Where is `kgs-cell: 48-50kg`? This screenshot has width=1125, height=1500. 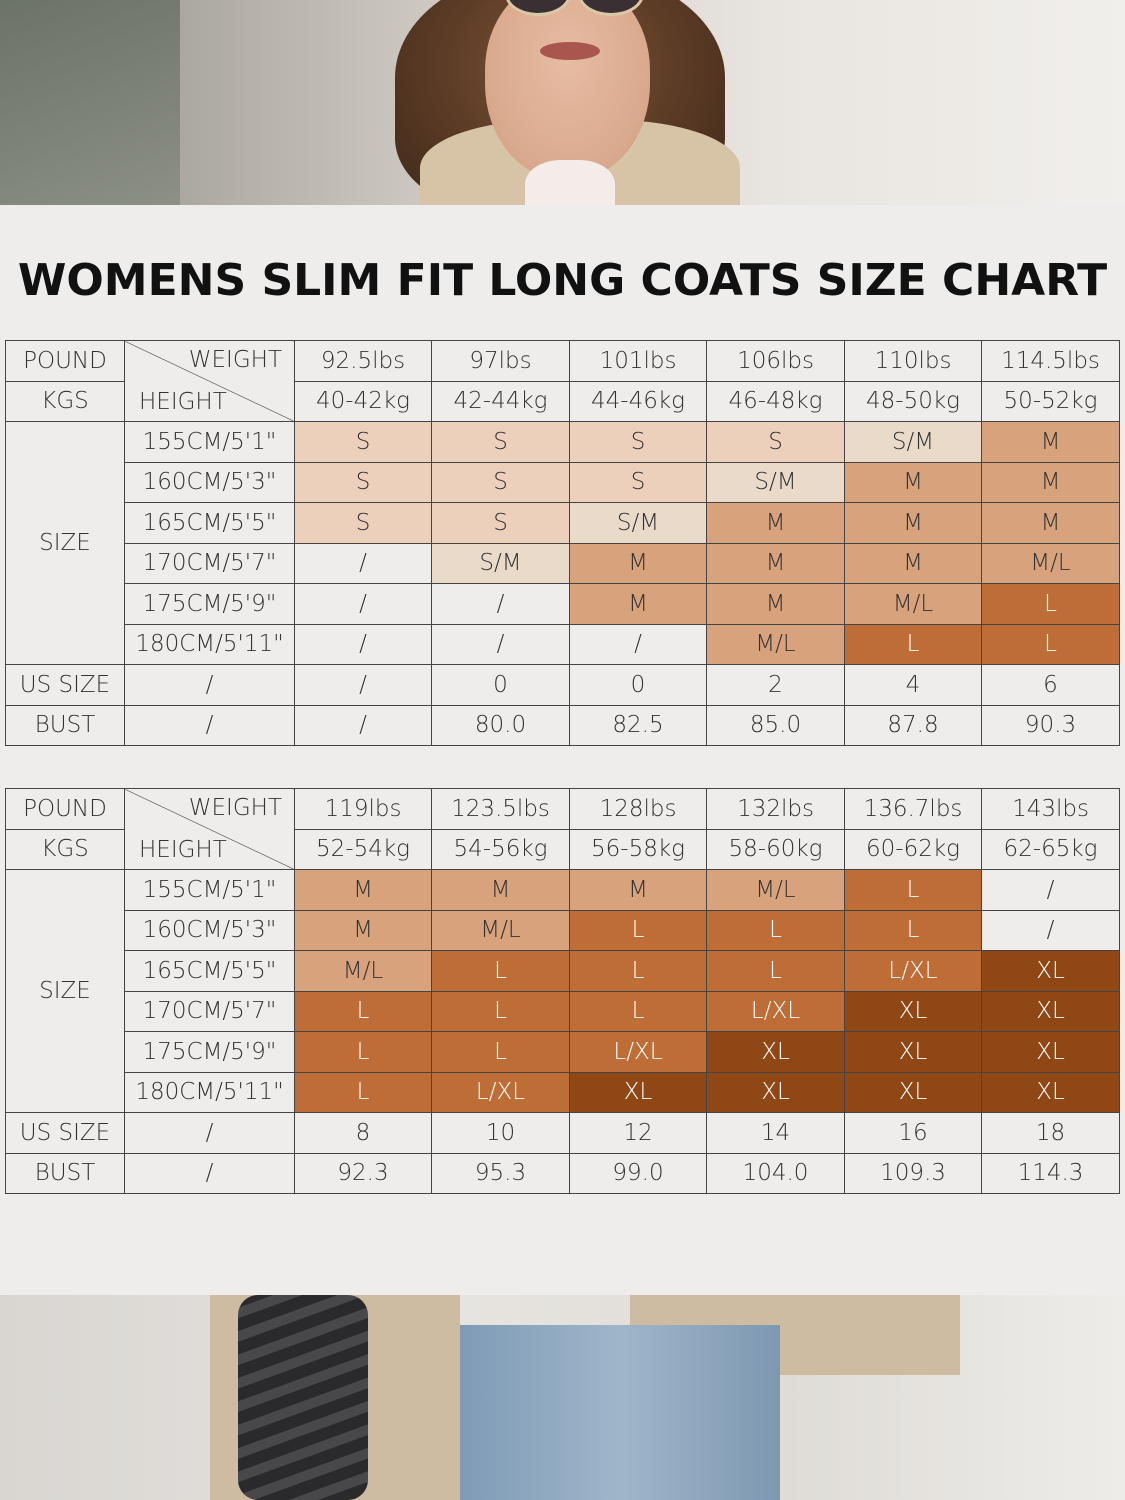 kgs-cell: 48-50kg is located at coordinates (913, 401).